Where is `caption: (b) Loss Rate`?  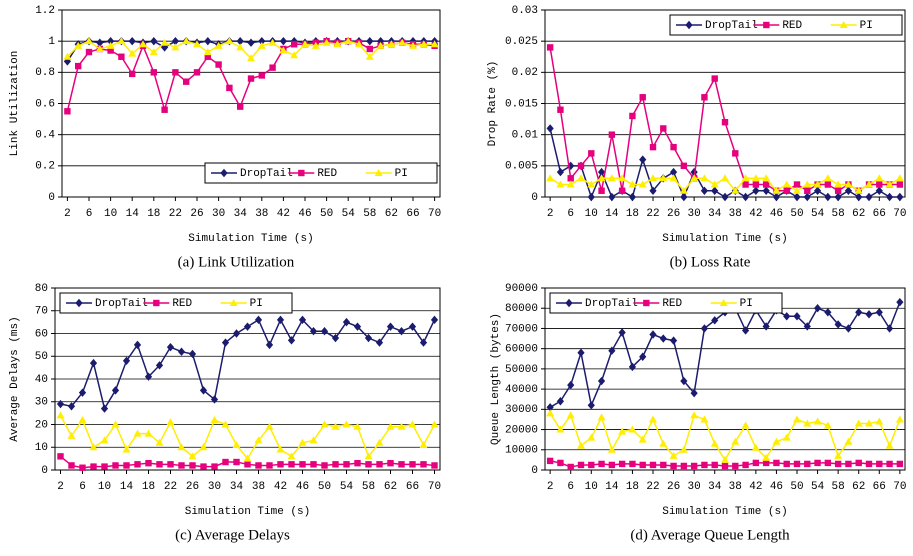
caption: (b) Loss Rate is located at coordinates (710, 262).